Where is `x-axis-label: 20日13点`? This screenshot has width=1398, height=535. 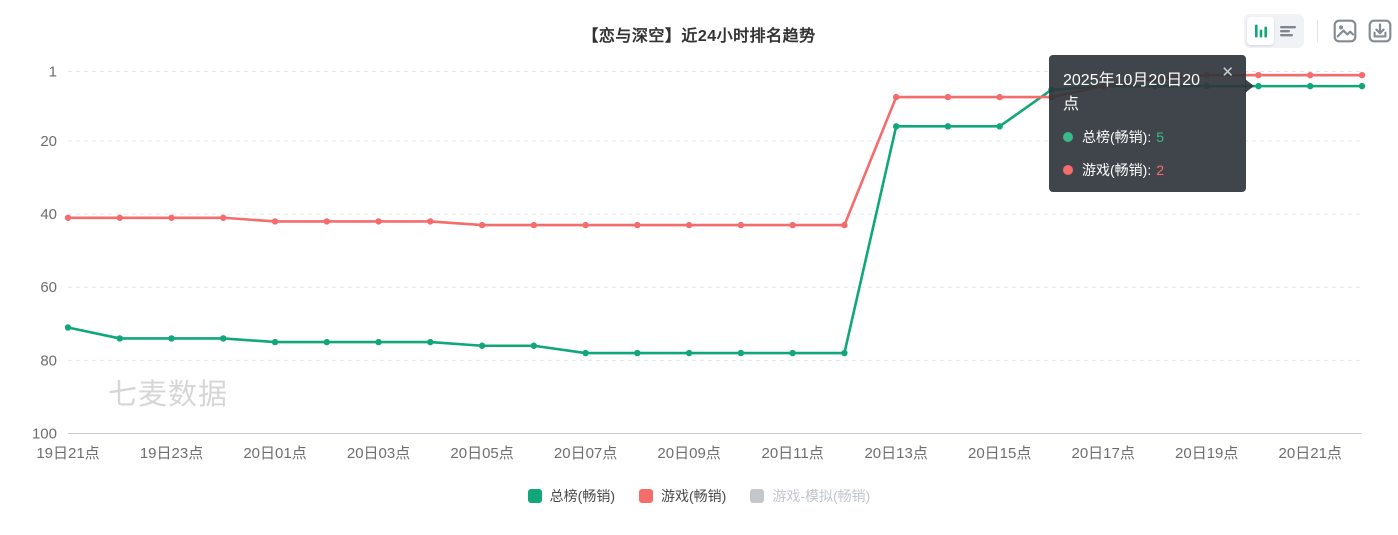
x-axis-label: 20日13点 is located at coordinates (895, 453).